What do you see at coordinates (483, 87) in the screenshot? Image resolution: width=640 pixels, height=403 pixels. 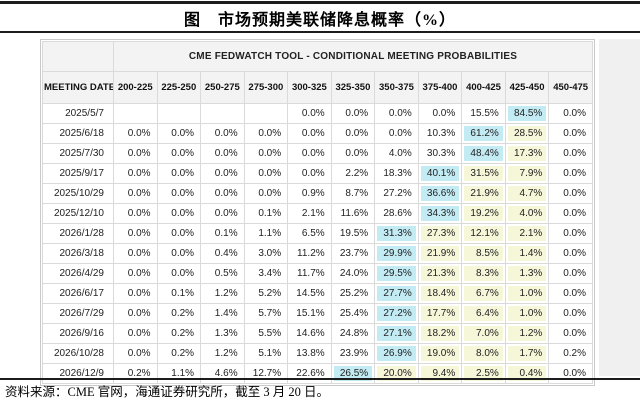 I see `rate-range-header: 400-425` at bounding box center [483, 87].